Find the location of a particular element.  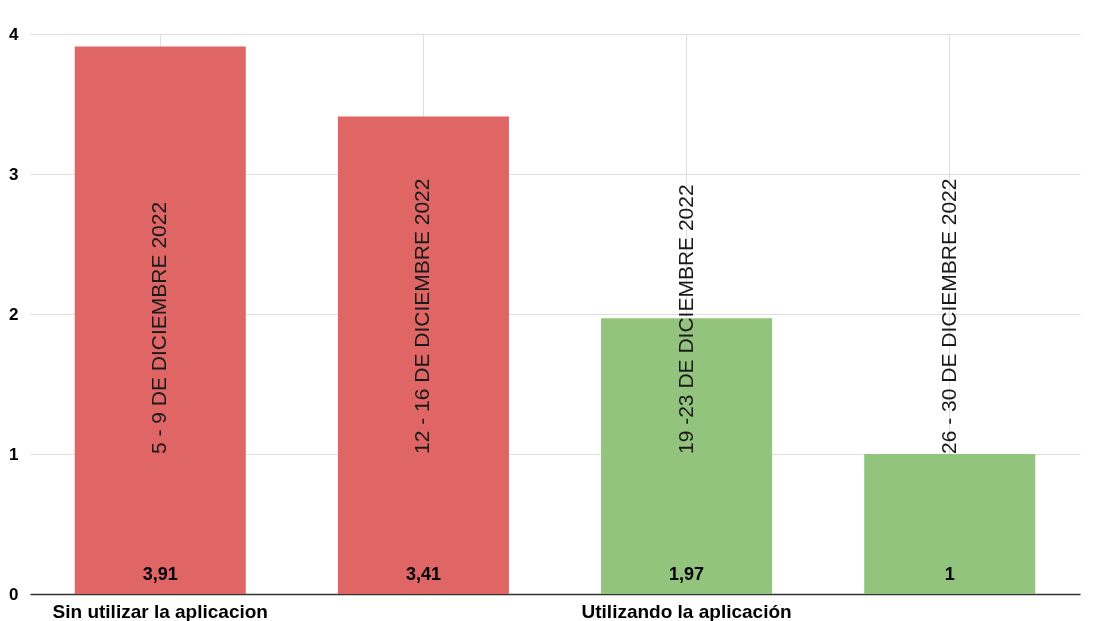

annotation: 19 -23 DE DICIEMBRE 2022 is located at coordinates (685, 319).